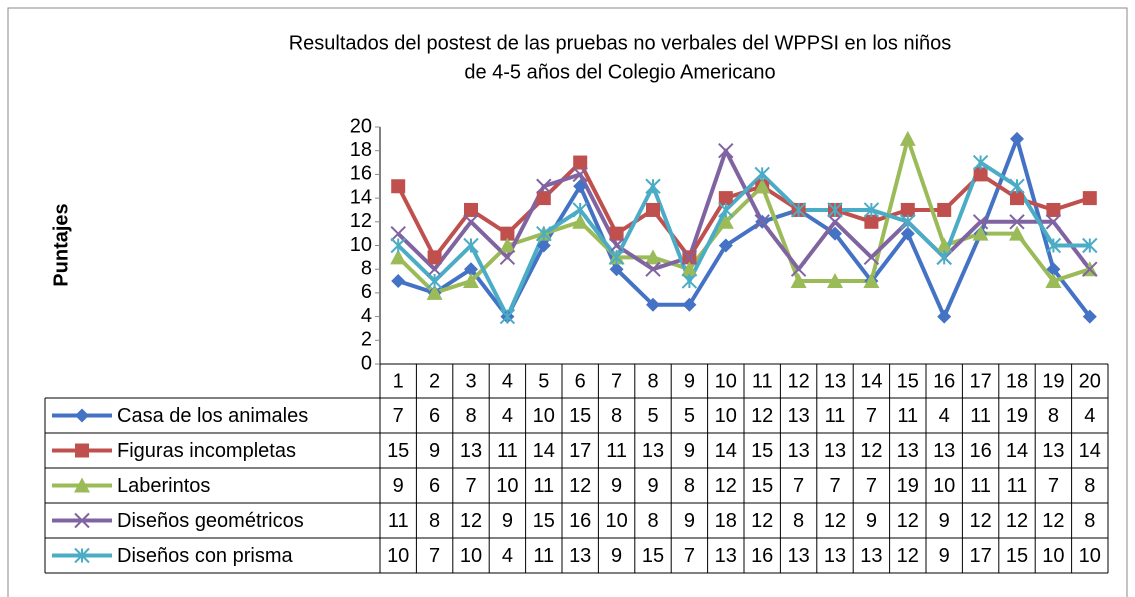  Describe the element at coordinates (835, 381) in the screenshot. I see `x-tick-label: 13` at that location.